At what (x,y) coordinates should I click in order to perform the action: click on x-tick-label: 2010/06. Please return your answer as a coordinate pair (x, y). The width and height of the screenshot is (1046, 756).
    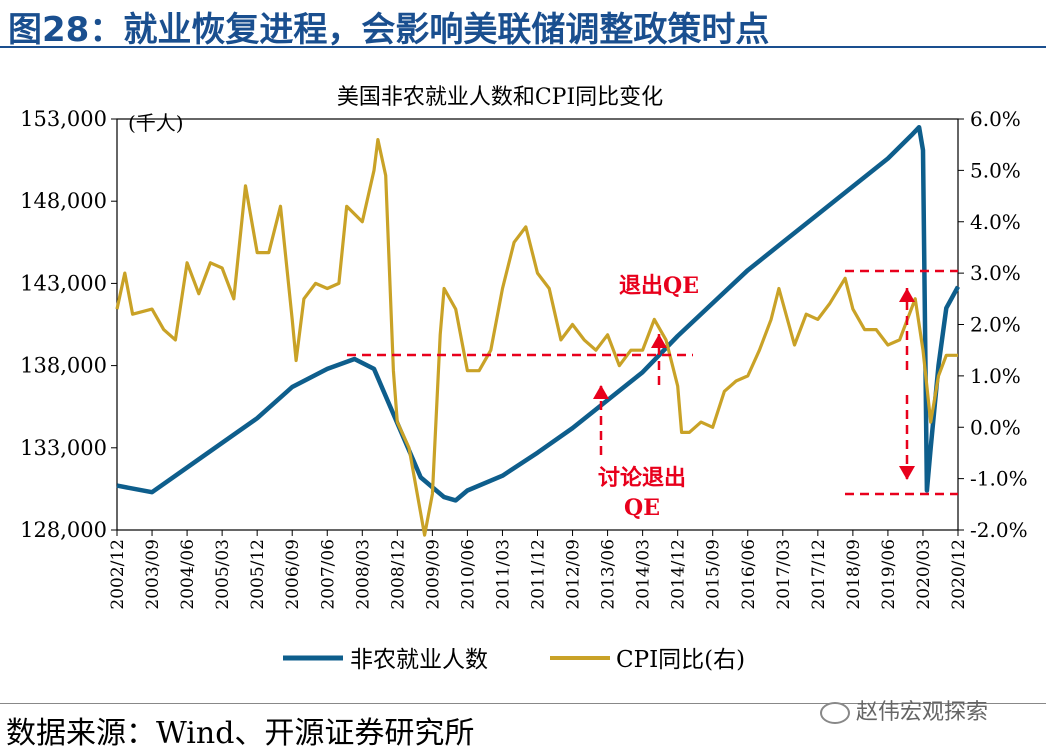
    Looking at the image, I should click on (468, 574).